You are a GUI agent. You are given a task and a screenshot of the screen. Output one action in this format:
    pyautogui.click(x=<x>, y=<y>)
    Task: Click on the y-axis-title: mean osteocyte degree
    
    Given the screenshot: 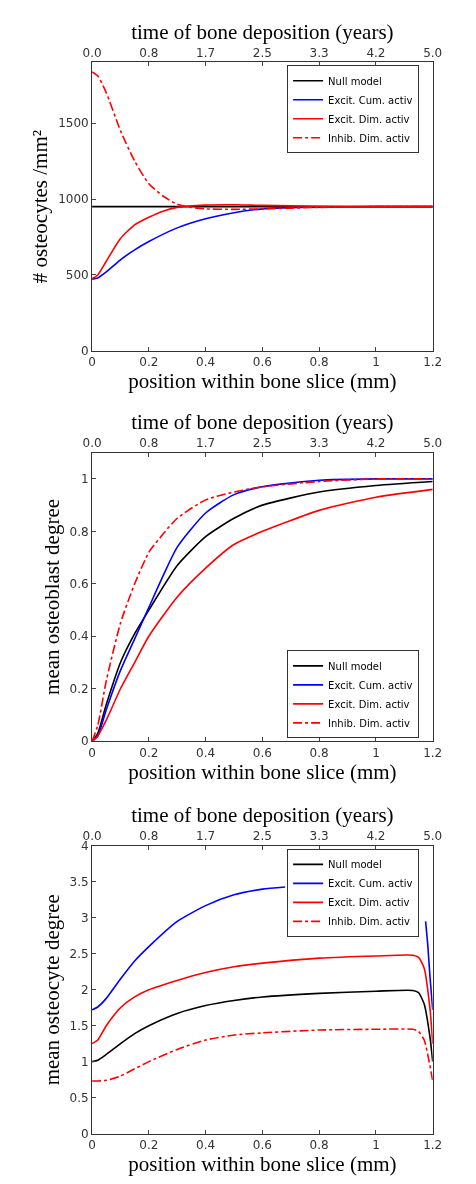 What is the action you would take?
    pyautogui.click(x=51, y=990)
    